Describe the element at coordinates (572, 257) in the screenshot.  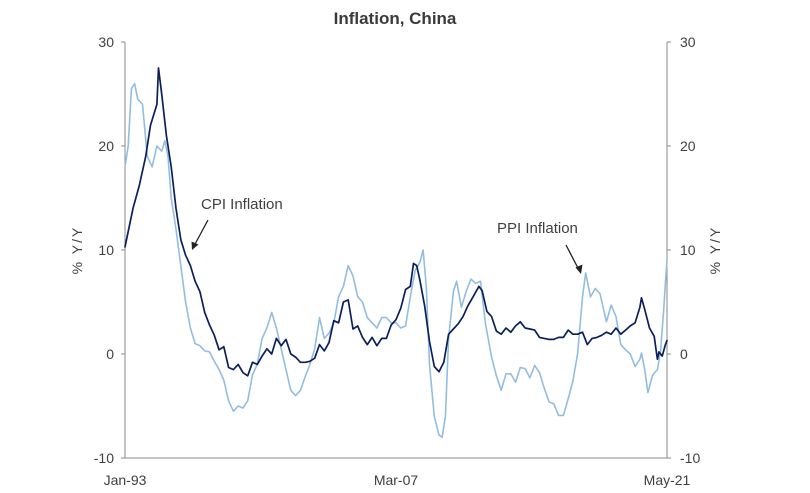
I see `annotation-ppi-arrow-line` at that location.